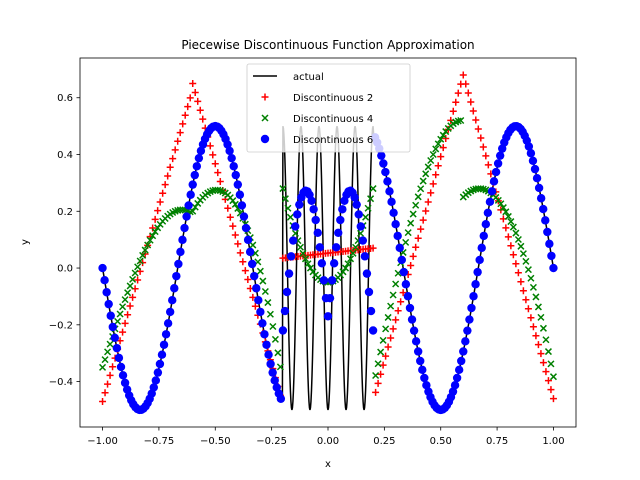  I want to click on x-tick-label: 0.75, so click(497, 441).